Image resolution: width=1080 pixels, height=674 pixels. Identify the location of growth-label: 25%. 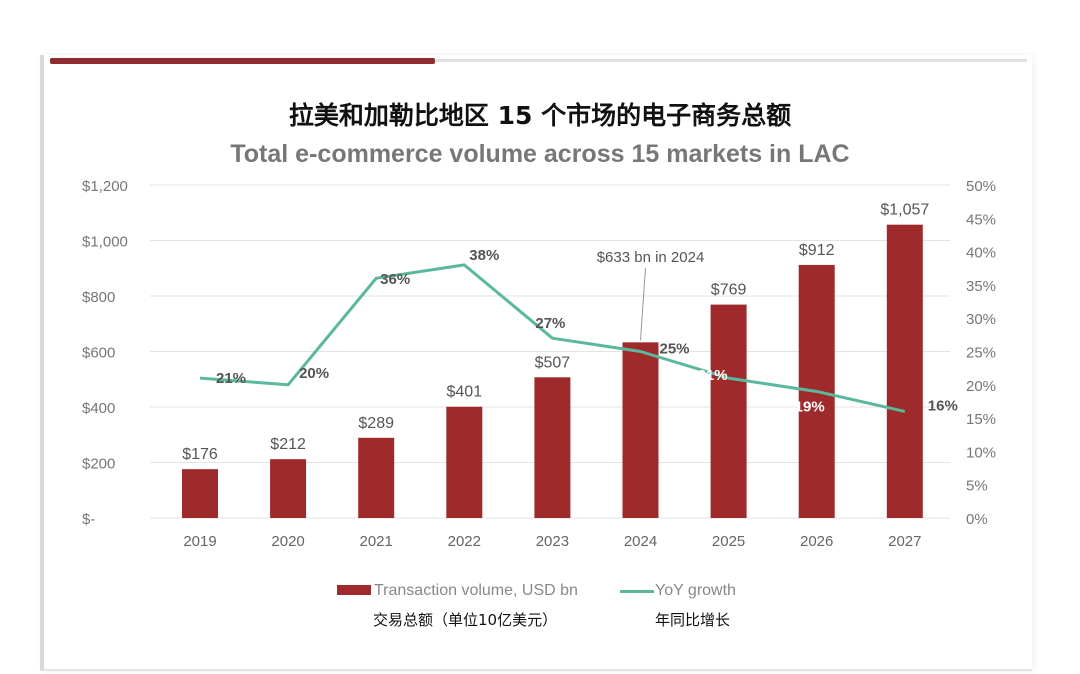
(674, 349).